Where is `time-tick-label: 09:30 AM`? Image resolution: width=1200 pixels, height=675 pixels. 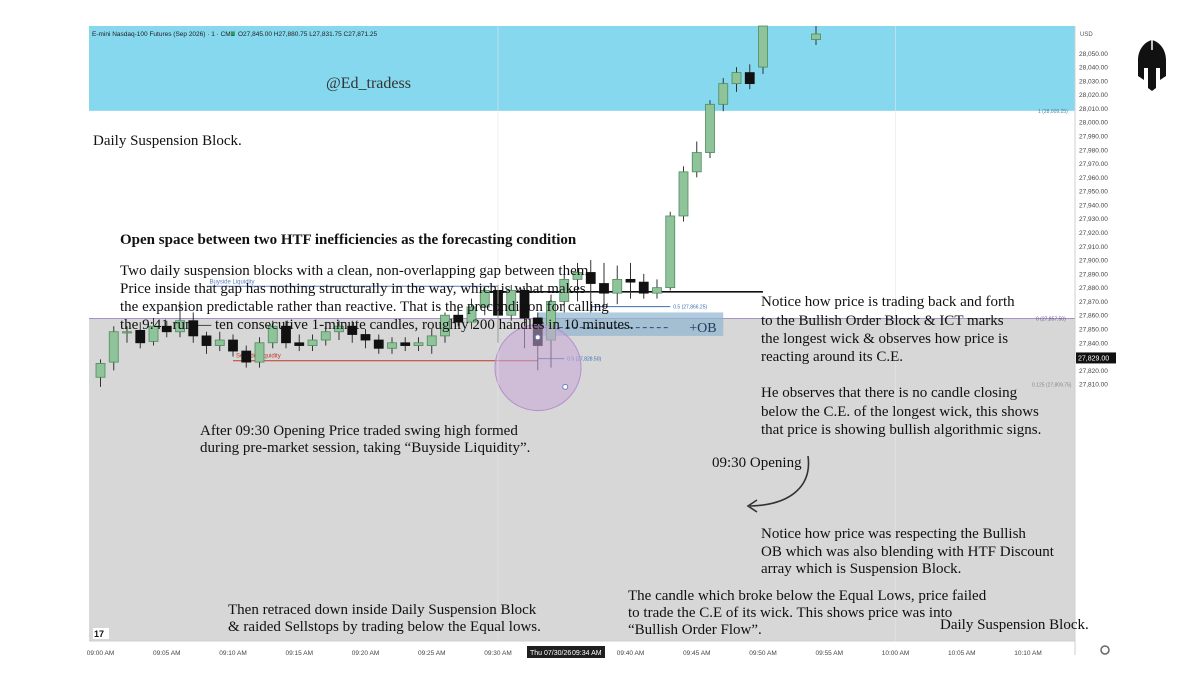
time-tick-label: 09:30 AM is located at coordinates (497, 653).